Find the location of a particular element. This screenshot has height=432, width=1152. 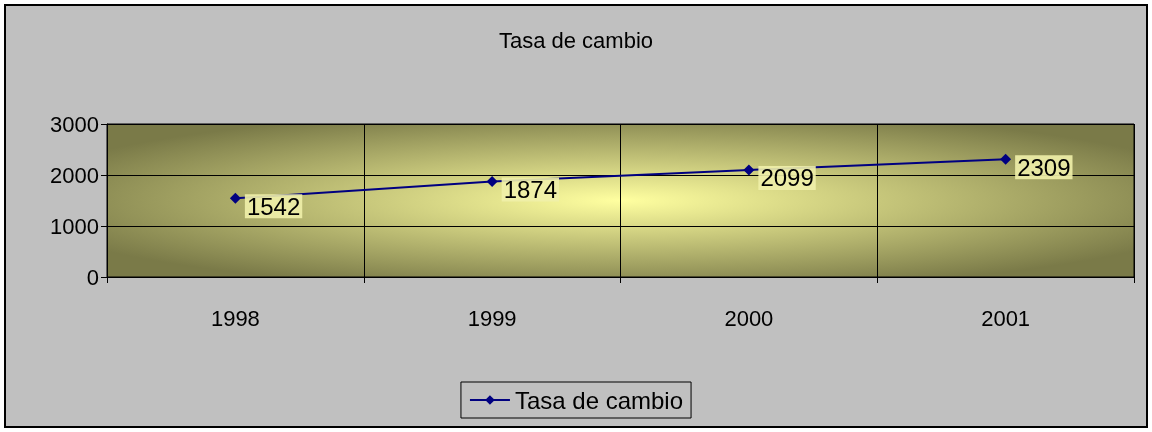

x-tick-label: 1998 is located at coordinates (235, 318).